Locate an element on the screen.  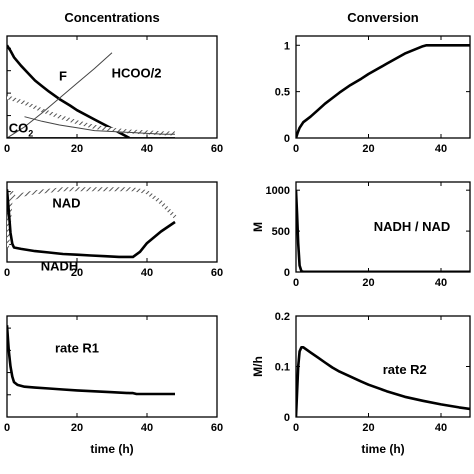
y-tick-label: 1000 is located at coordinates (278, 191).